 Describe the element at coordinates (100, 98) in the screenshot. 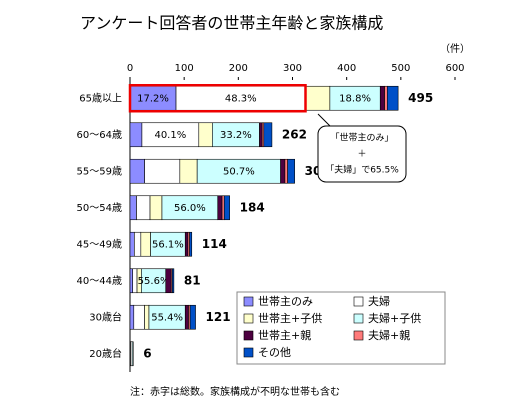

I see `y-tick-label: 65歳以上` at that location.